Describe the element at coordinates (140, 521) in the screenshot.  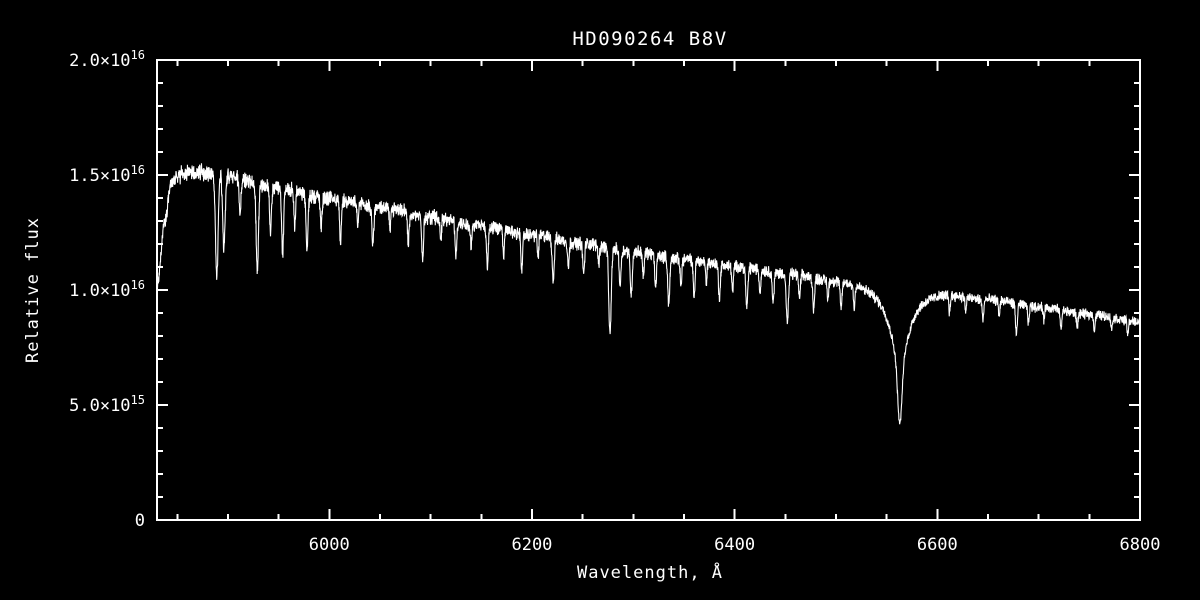
I see `y-tick-label: 0` at that location.